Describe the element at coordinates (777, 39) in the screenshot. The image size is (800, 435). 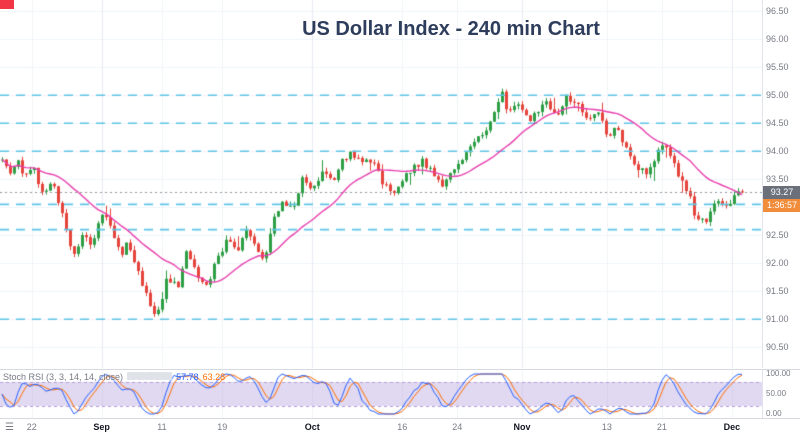
I see `price-scale-label: 96.00` at that location.